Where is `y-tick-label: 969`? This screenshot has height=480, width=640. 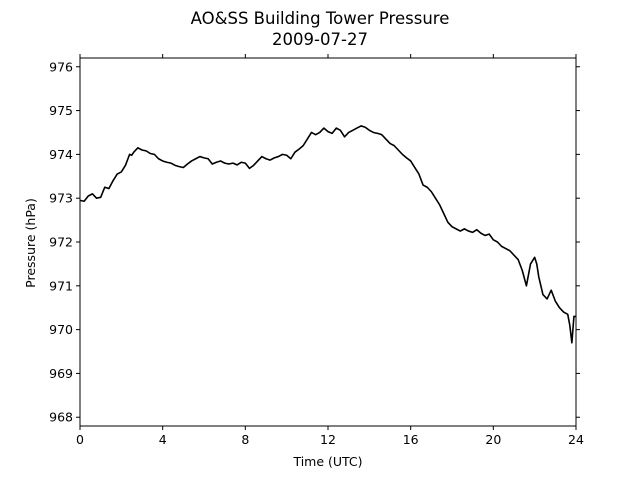
y-tick-label: 969 is located at coordinates (61, 373).